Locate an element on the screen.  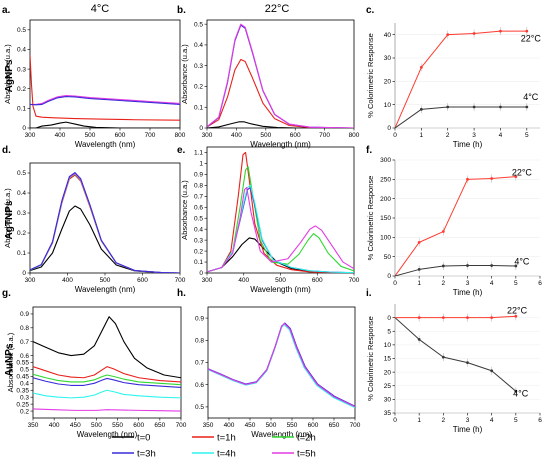
y-tick-label: 0.25 is located at coordinates (22, 404).